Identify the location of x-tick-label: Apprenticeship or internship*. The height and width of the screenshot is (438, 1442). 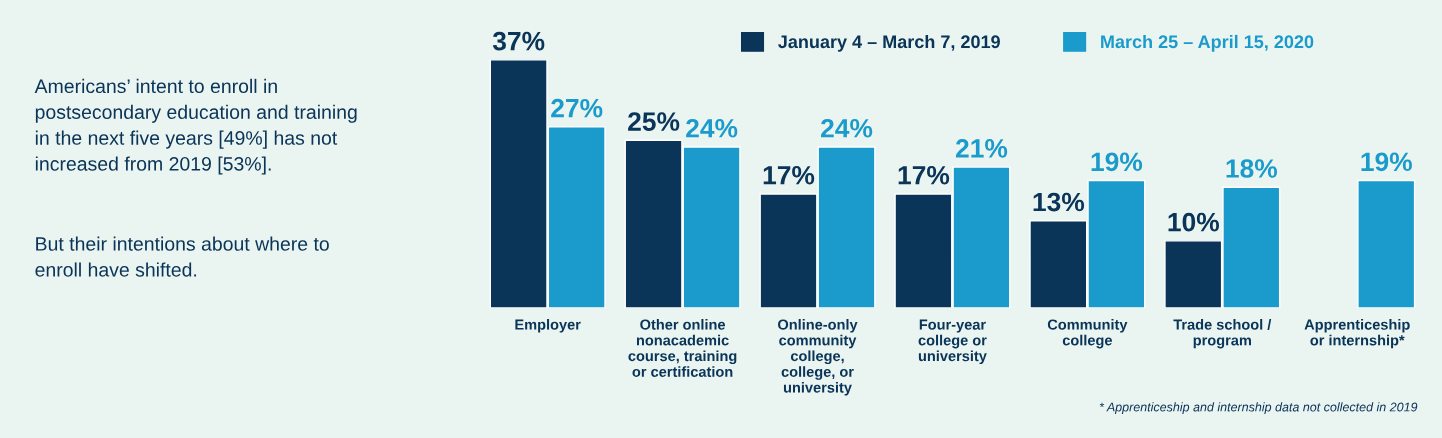
(1357, 334).